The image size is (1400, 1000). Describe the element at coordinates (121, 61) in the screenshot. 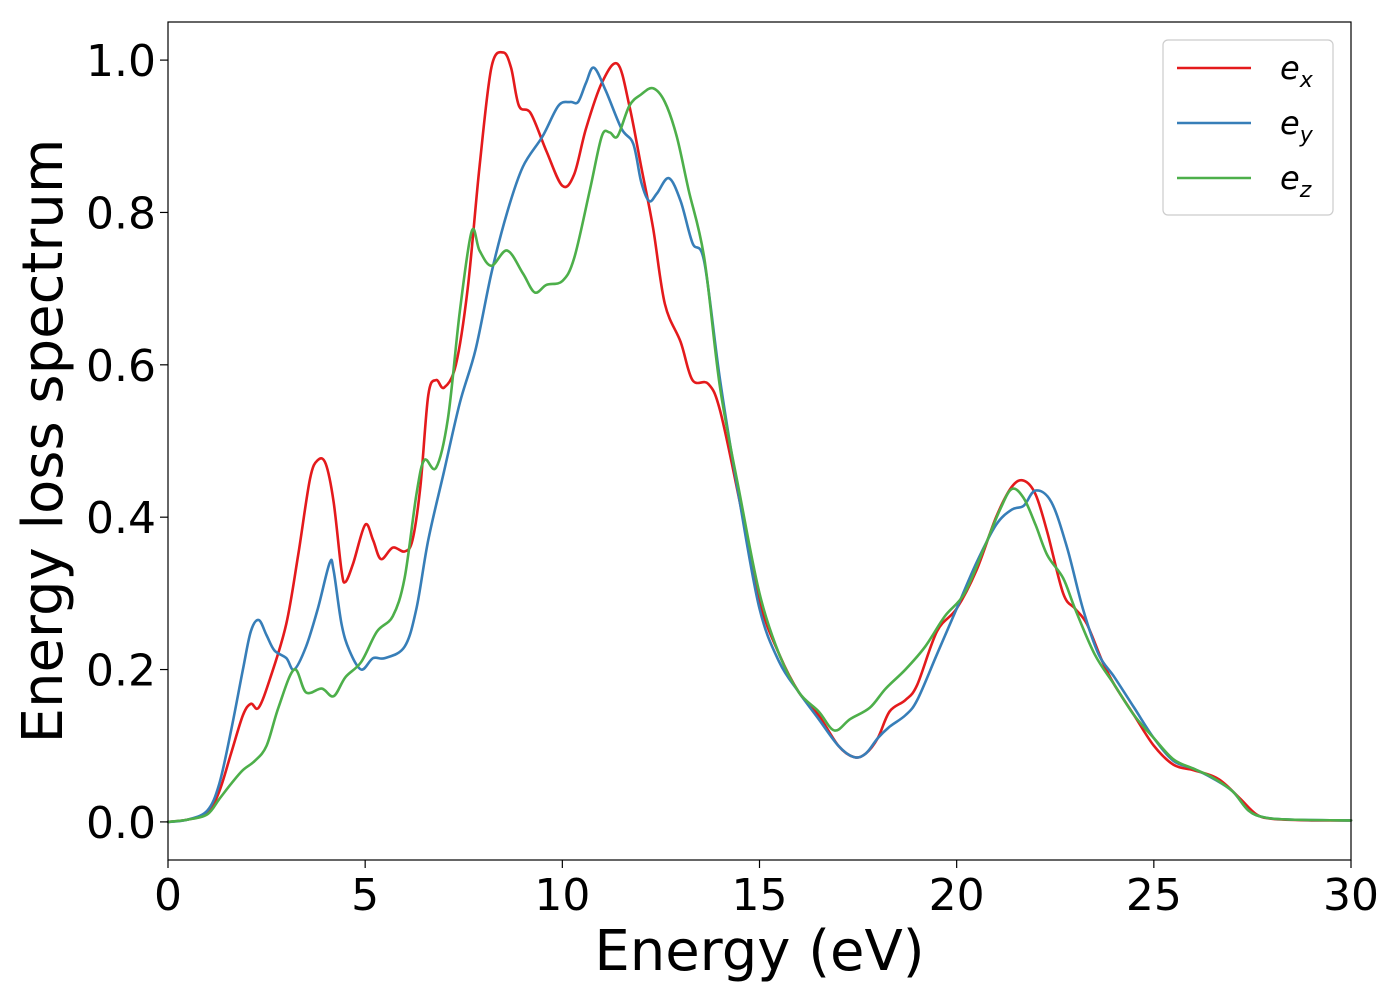

I see `y-tick-label: 1.0` at that location.